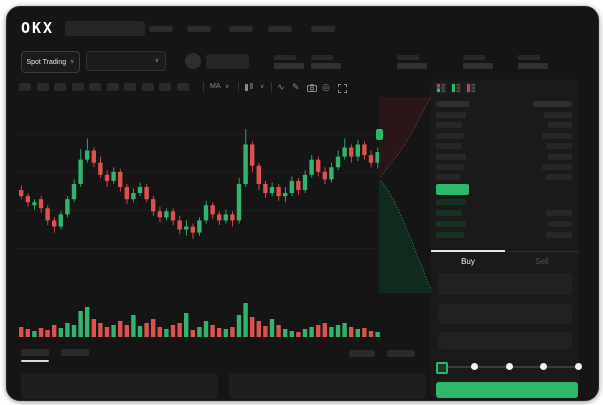  Describe the element at coordinates (342, 88) in the screenshot. I see `fullscreen-icon` at that location.